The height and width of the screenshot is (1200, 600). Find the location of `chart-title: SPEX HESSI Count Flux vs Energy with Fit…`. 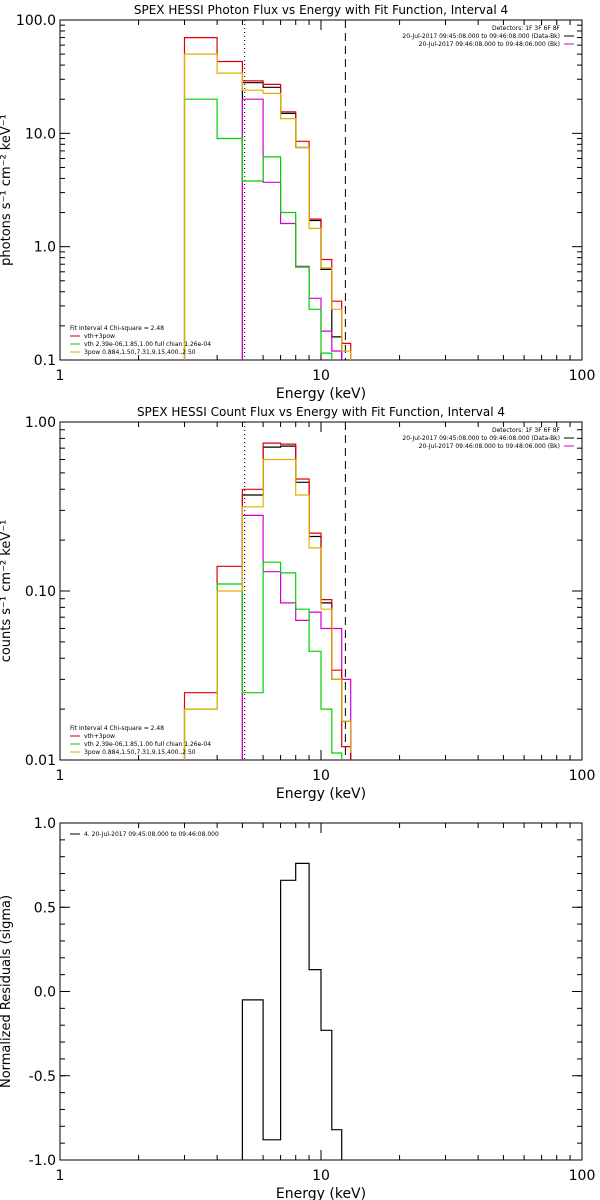

chart-title: SPEX HESSI Count Flux vs Energy with Fit… is located at coordinates (321, 412).